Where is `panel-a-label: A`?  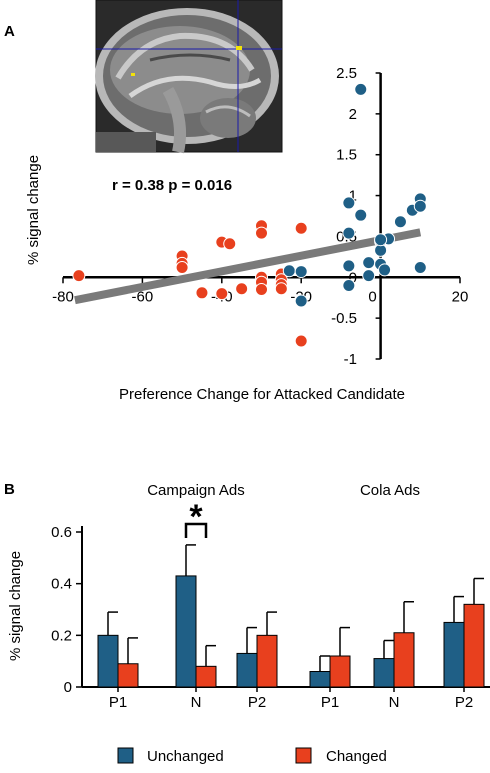 panel-a-label: A is located at coordinates (9, 31).